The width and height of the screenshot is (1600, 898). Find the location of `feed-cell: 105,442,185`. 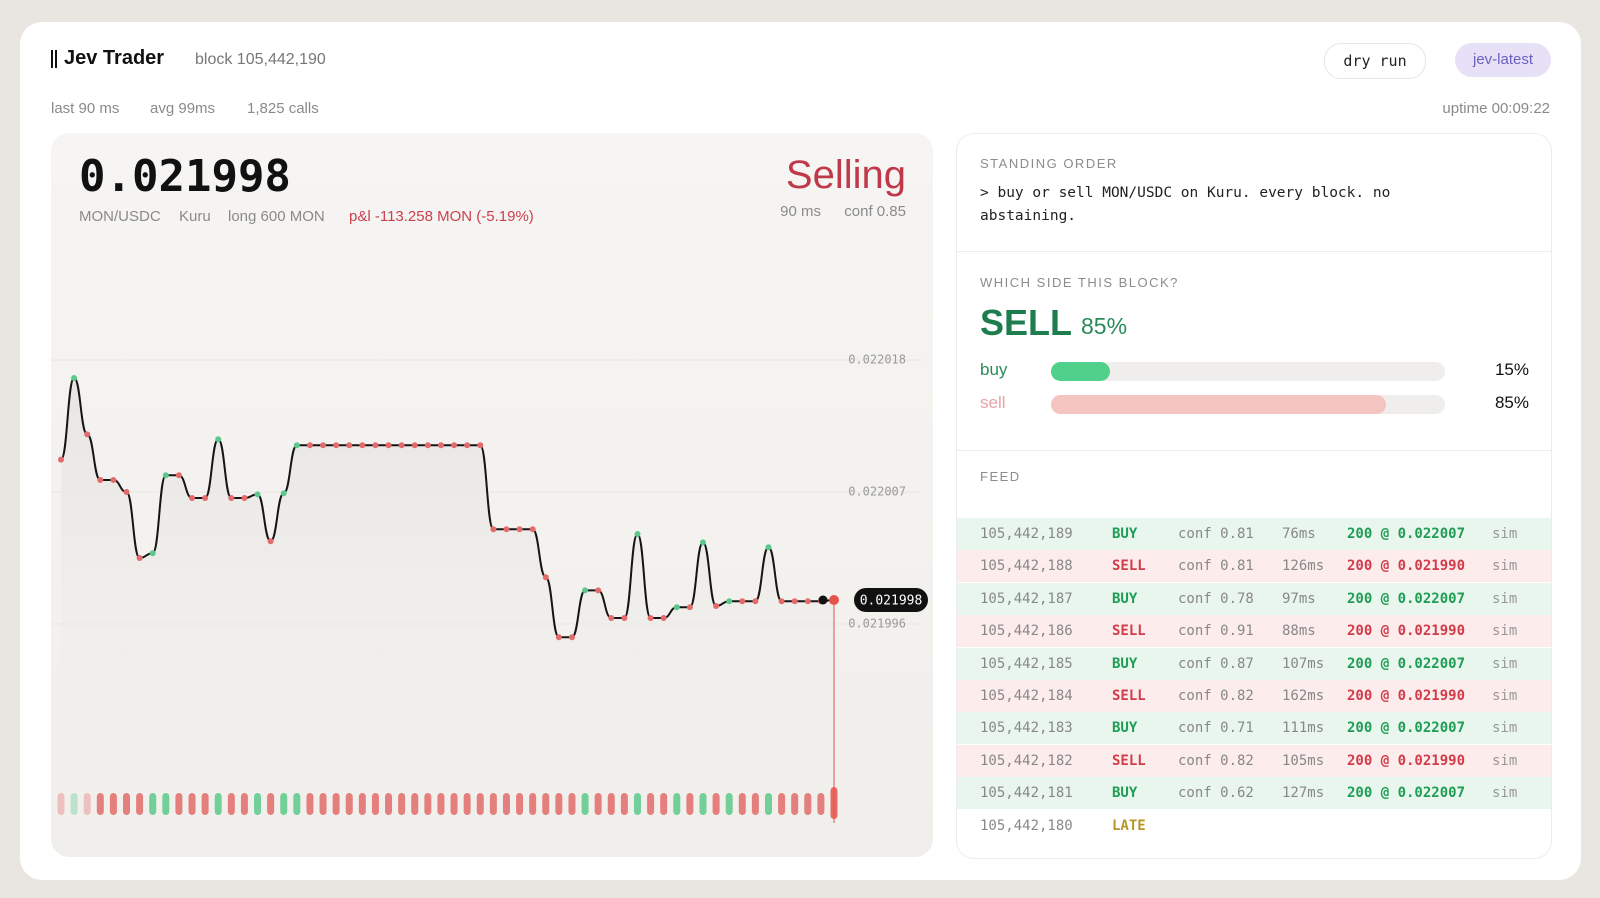

feed-cell: 105,442,185 is located at coordinates (1026, 663).